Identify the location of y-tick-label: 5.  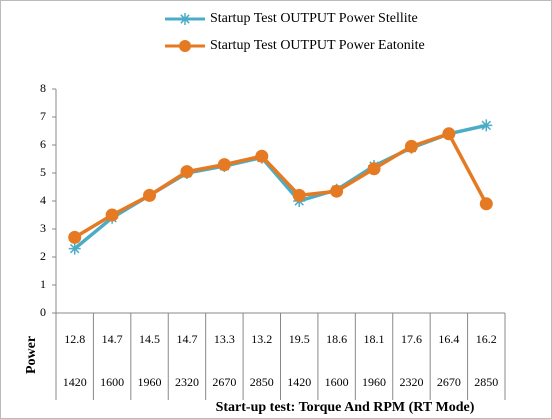
(43, 172).